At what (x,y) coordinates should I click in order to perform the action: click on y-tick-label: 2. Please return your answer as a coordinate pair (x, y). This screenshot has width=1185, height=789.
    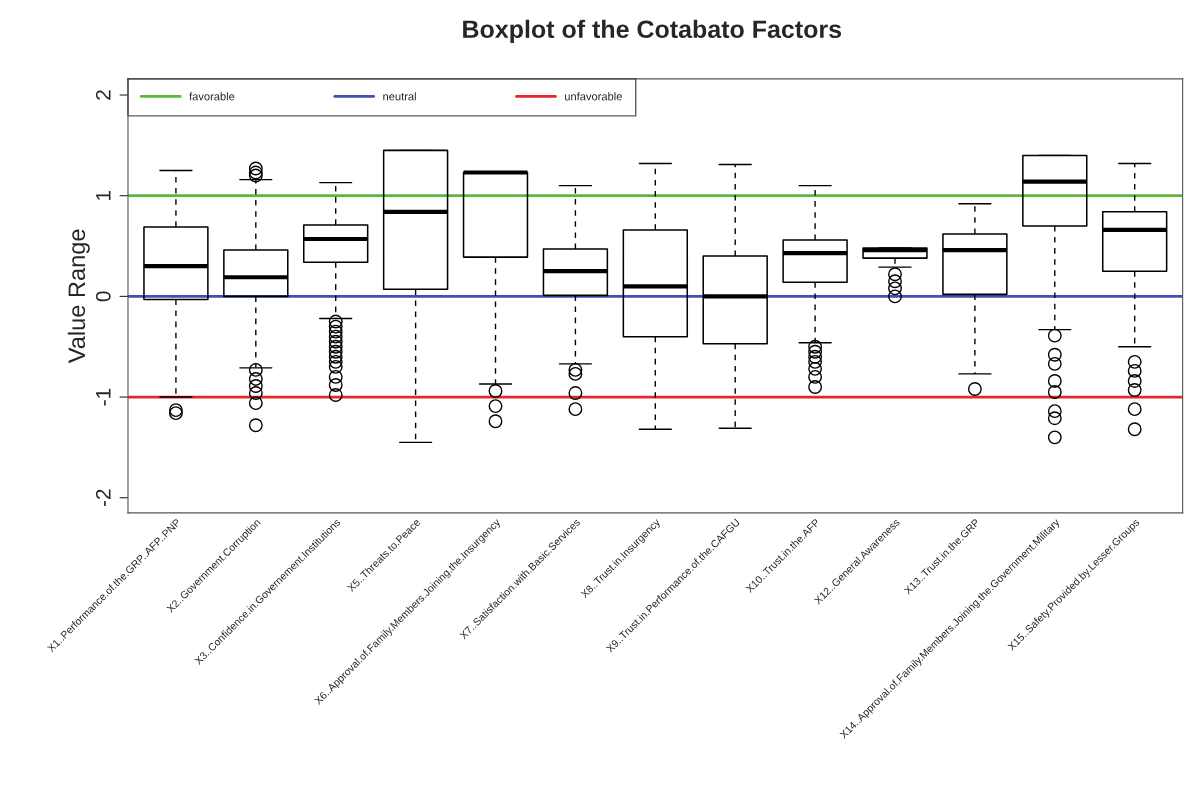
    Looking at the image, I should click on (103, 95).